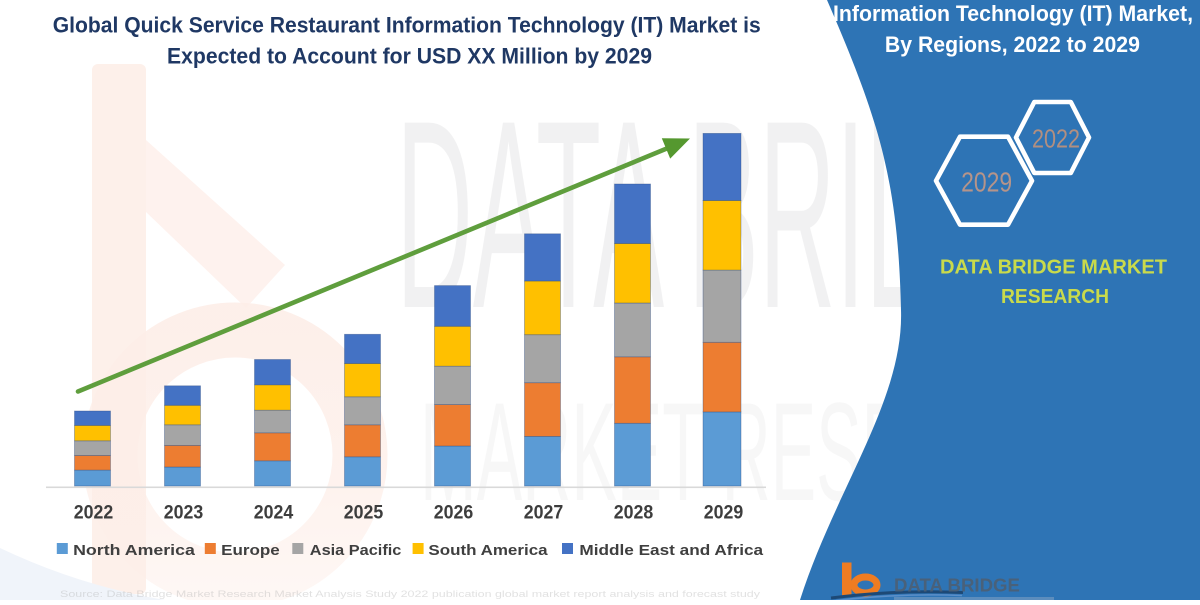 This screenshot has width=1200, height=605. What do you see at coordinates (364, 513) in the screenshot?
I see `svg-text: 2025` at bounding box center [364, 513].